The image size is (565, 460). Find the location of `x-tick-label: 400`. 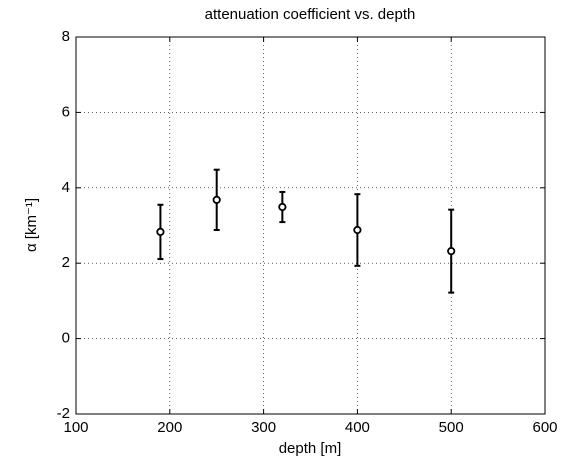

x-tick-label: 400 is located at coordinates (357, 427).